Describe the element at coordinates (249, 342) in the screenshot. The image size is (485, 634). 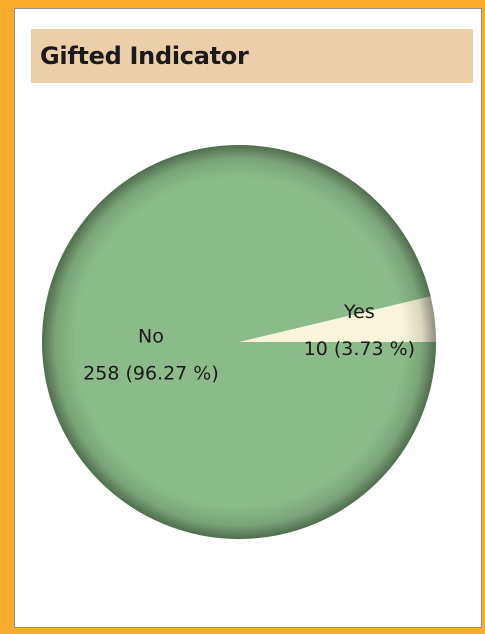
I see `pie-labels: Yes 10 (3.73 %) No 258 (96.27 %)` at that location.